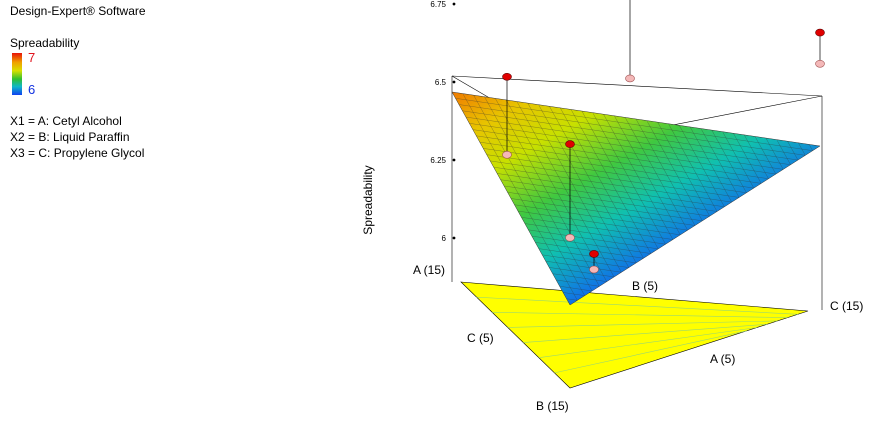  I want to click on response-name: Spreadability, so click(45, 43).